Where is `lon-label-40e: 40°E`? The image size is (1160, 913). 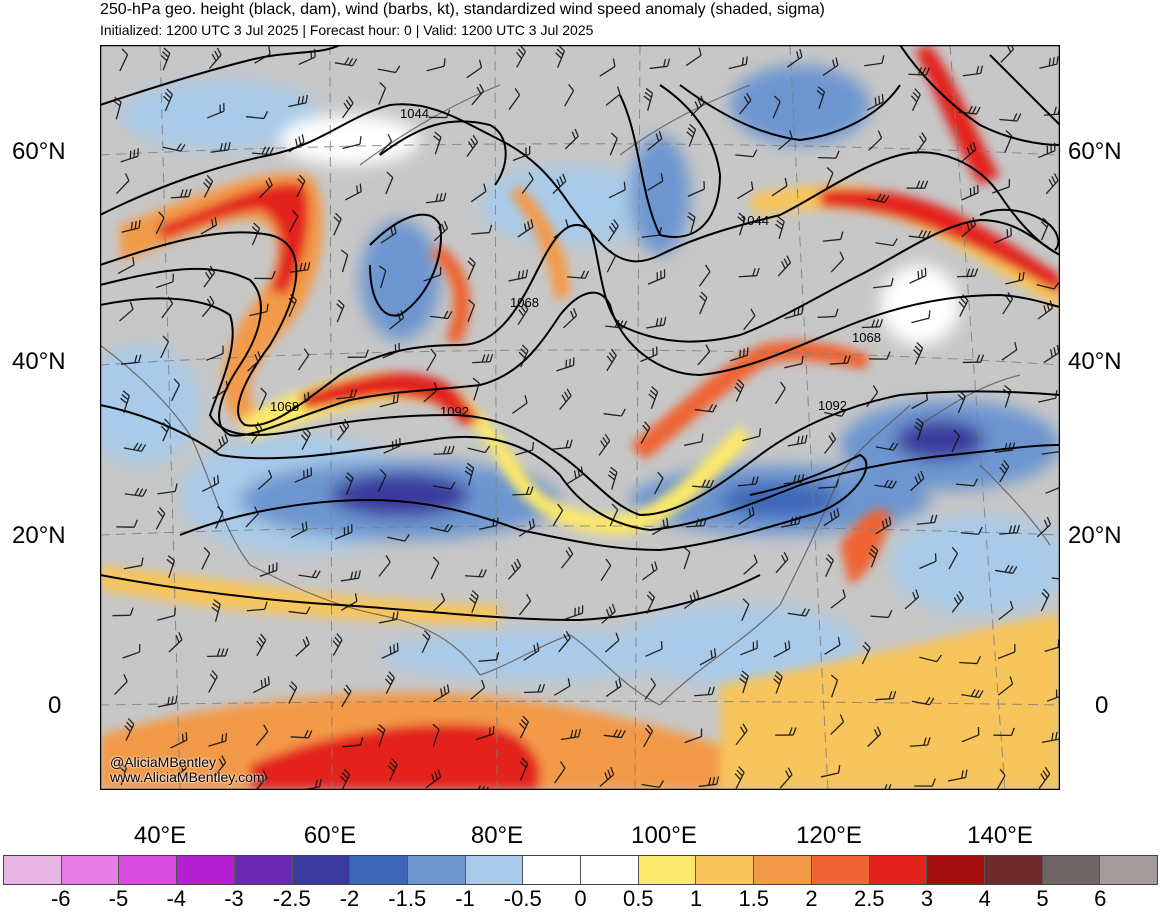 lon-label-40e: 40°E is located at coordinates (160, 835).